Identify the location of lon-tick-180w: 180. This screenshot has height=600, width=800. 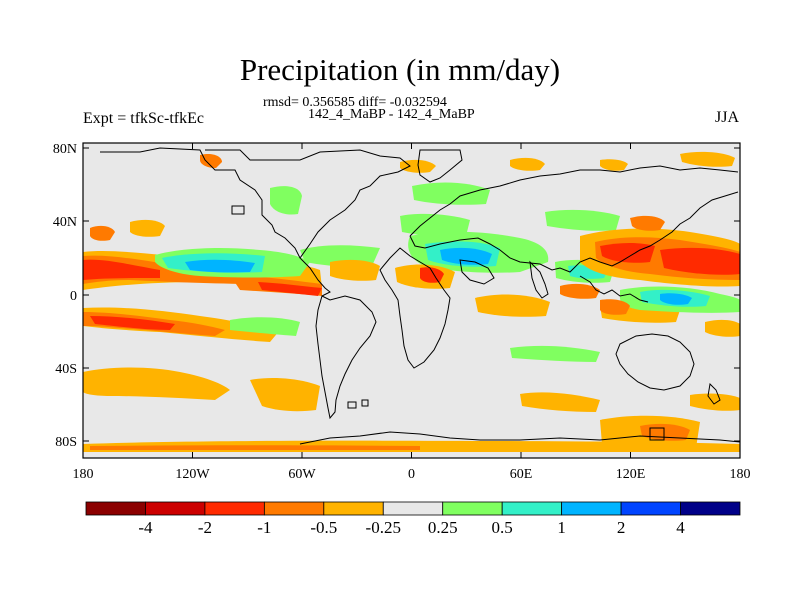
(83, 474).